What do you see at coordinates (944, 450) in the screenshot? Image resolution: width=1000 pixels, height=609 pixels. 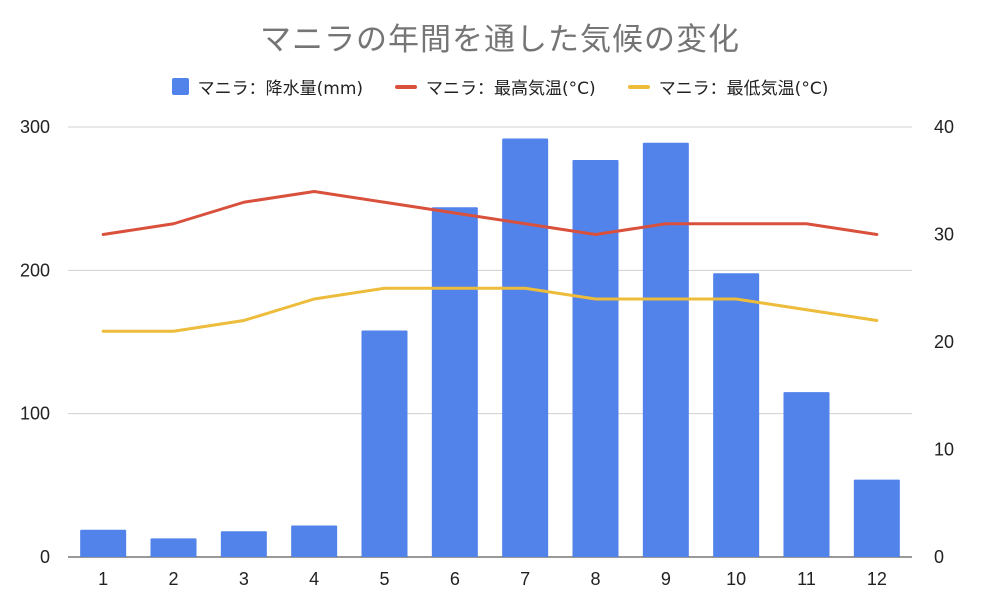 I see `y-right-tick-label: 10` at bounding box center [944, 450].